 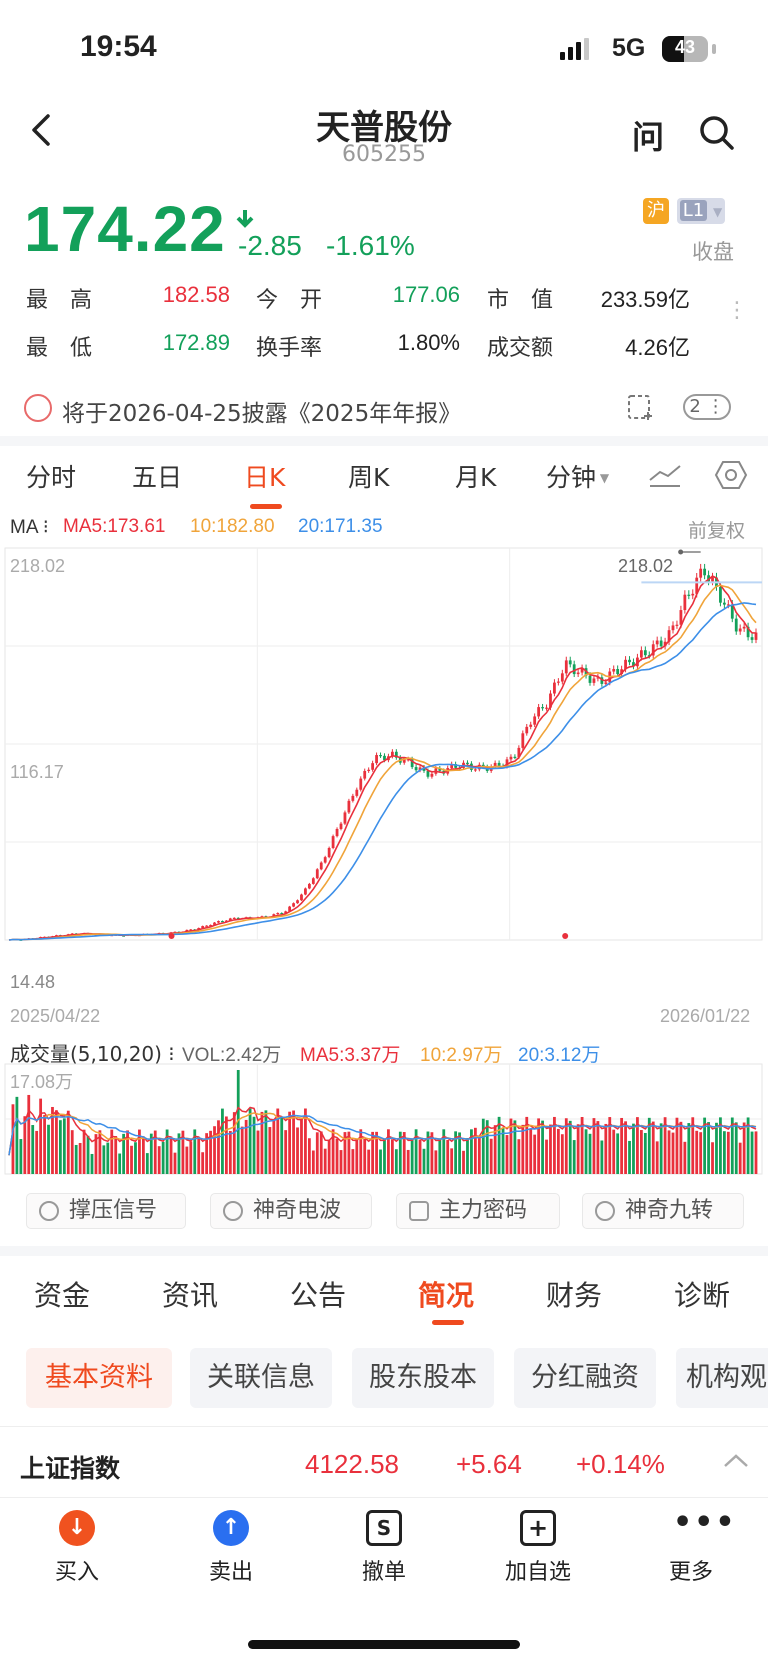 I want to click on signal-nine-turn: 神奇九转, so click(x=663, y=1211).